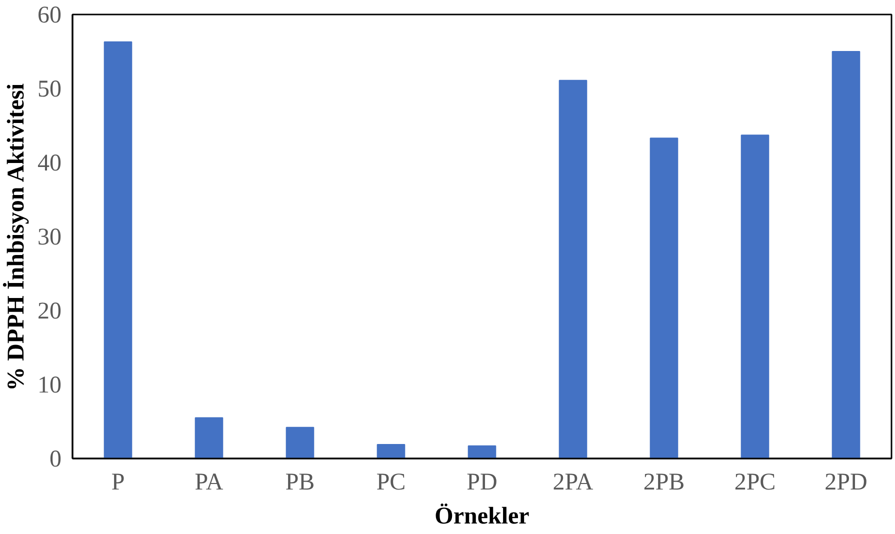  I want to click on x-tick-label: 2PC, so click(755, 483).